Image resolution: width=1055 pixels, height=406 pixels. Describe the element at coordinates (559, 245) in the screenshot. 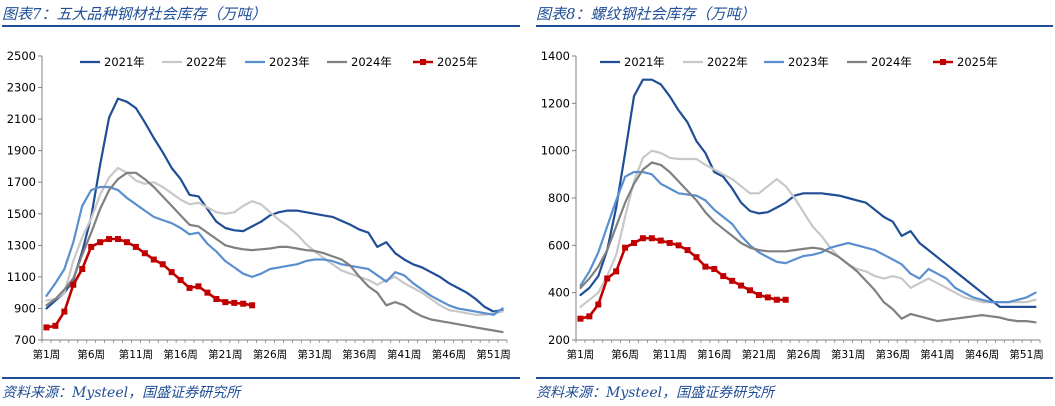

I see `y-tick-label: 600` at that location.